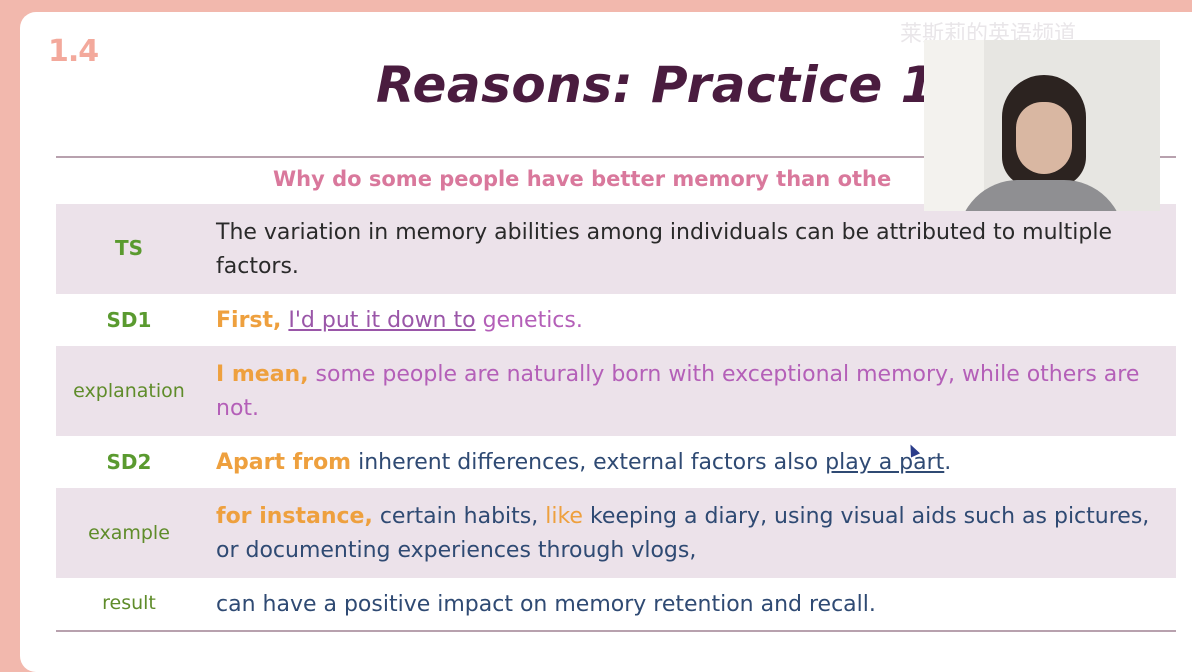  Describe the element at coordinates (129, 248) in the screenshot. I see `row-label-ts: TS` at that location.